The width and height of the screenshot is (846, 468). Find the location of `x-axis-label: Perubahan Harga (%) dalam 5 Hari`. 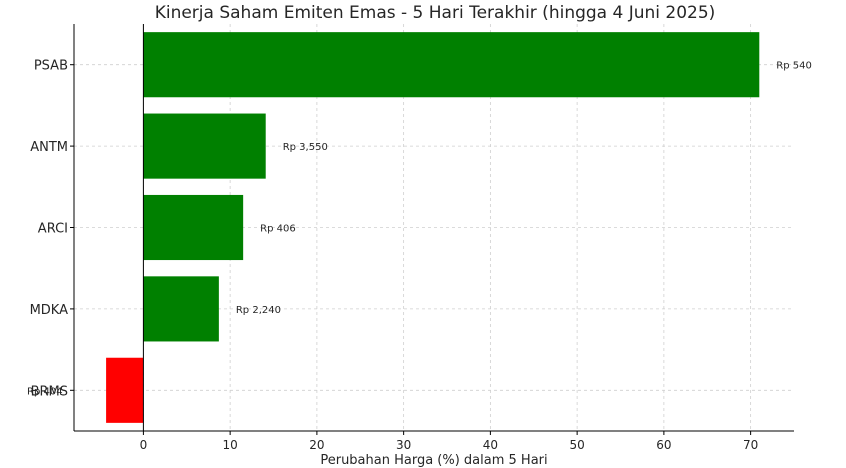

x-axis-label: Perubahan Harga (%) dalam 5 Hari is located at coordinates (433, 460).